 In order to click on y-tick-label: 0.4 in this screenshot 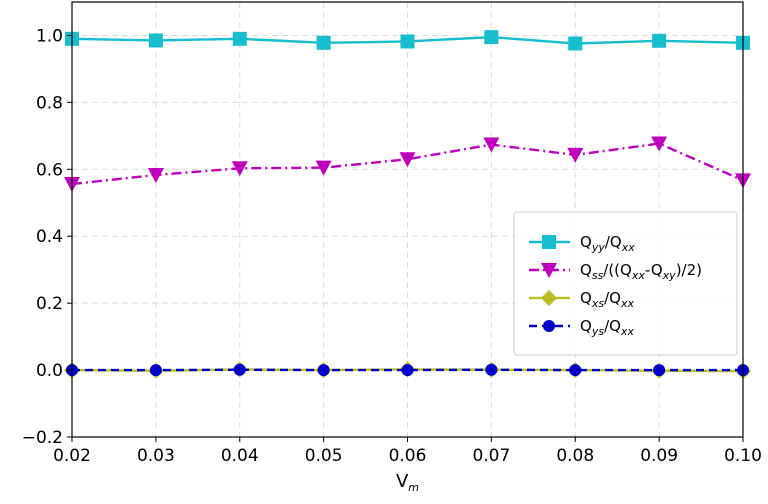, I will do `click(49, 237)`.